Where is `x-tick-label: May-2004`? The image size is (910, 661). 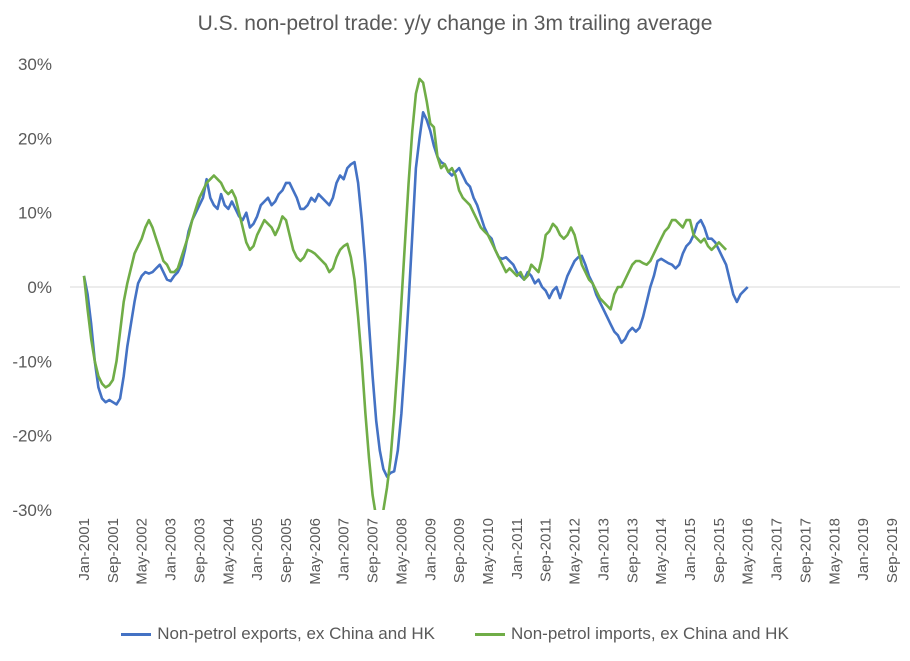
x-tick-label: May-2004 is located at coordinates (228, 551).